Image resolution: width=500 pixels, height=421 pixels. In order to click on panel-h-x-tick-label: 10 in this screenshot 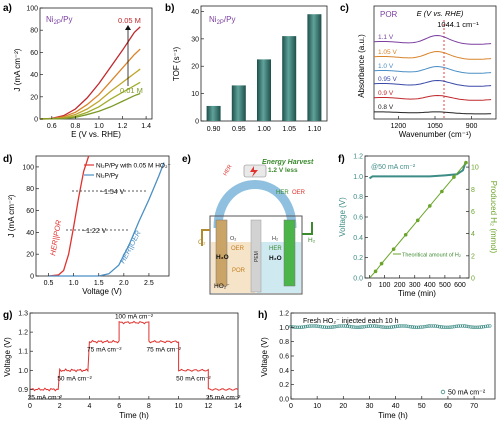, I will do `click(317, 406)`.